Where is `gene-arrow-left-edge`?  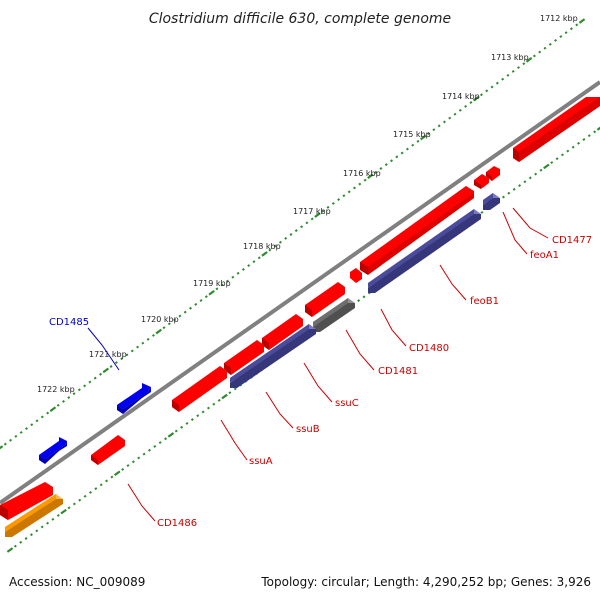
gene-arrow-left-edge is located at coordinates (26, 501).